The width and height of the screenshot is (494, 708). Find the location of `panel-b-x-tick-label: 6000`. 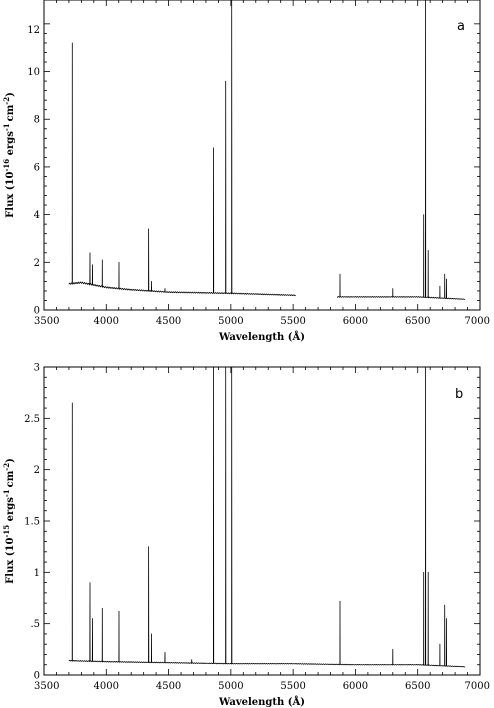

panel-b-x-tick-label: 6000 is located at coordinates (355, 686).